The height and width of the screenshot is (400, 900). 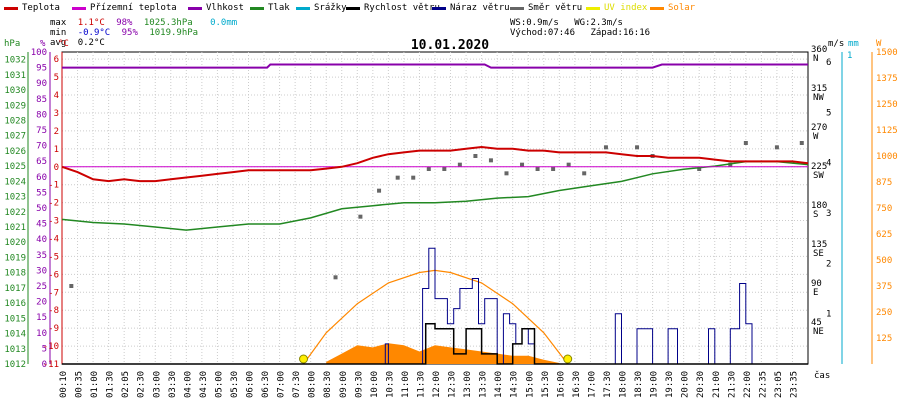 What do you see at coordinates (15, 258) in the screenshot?
I see `axis-tick-label: 1019` at bounding box center [15, 258].